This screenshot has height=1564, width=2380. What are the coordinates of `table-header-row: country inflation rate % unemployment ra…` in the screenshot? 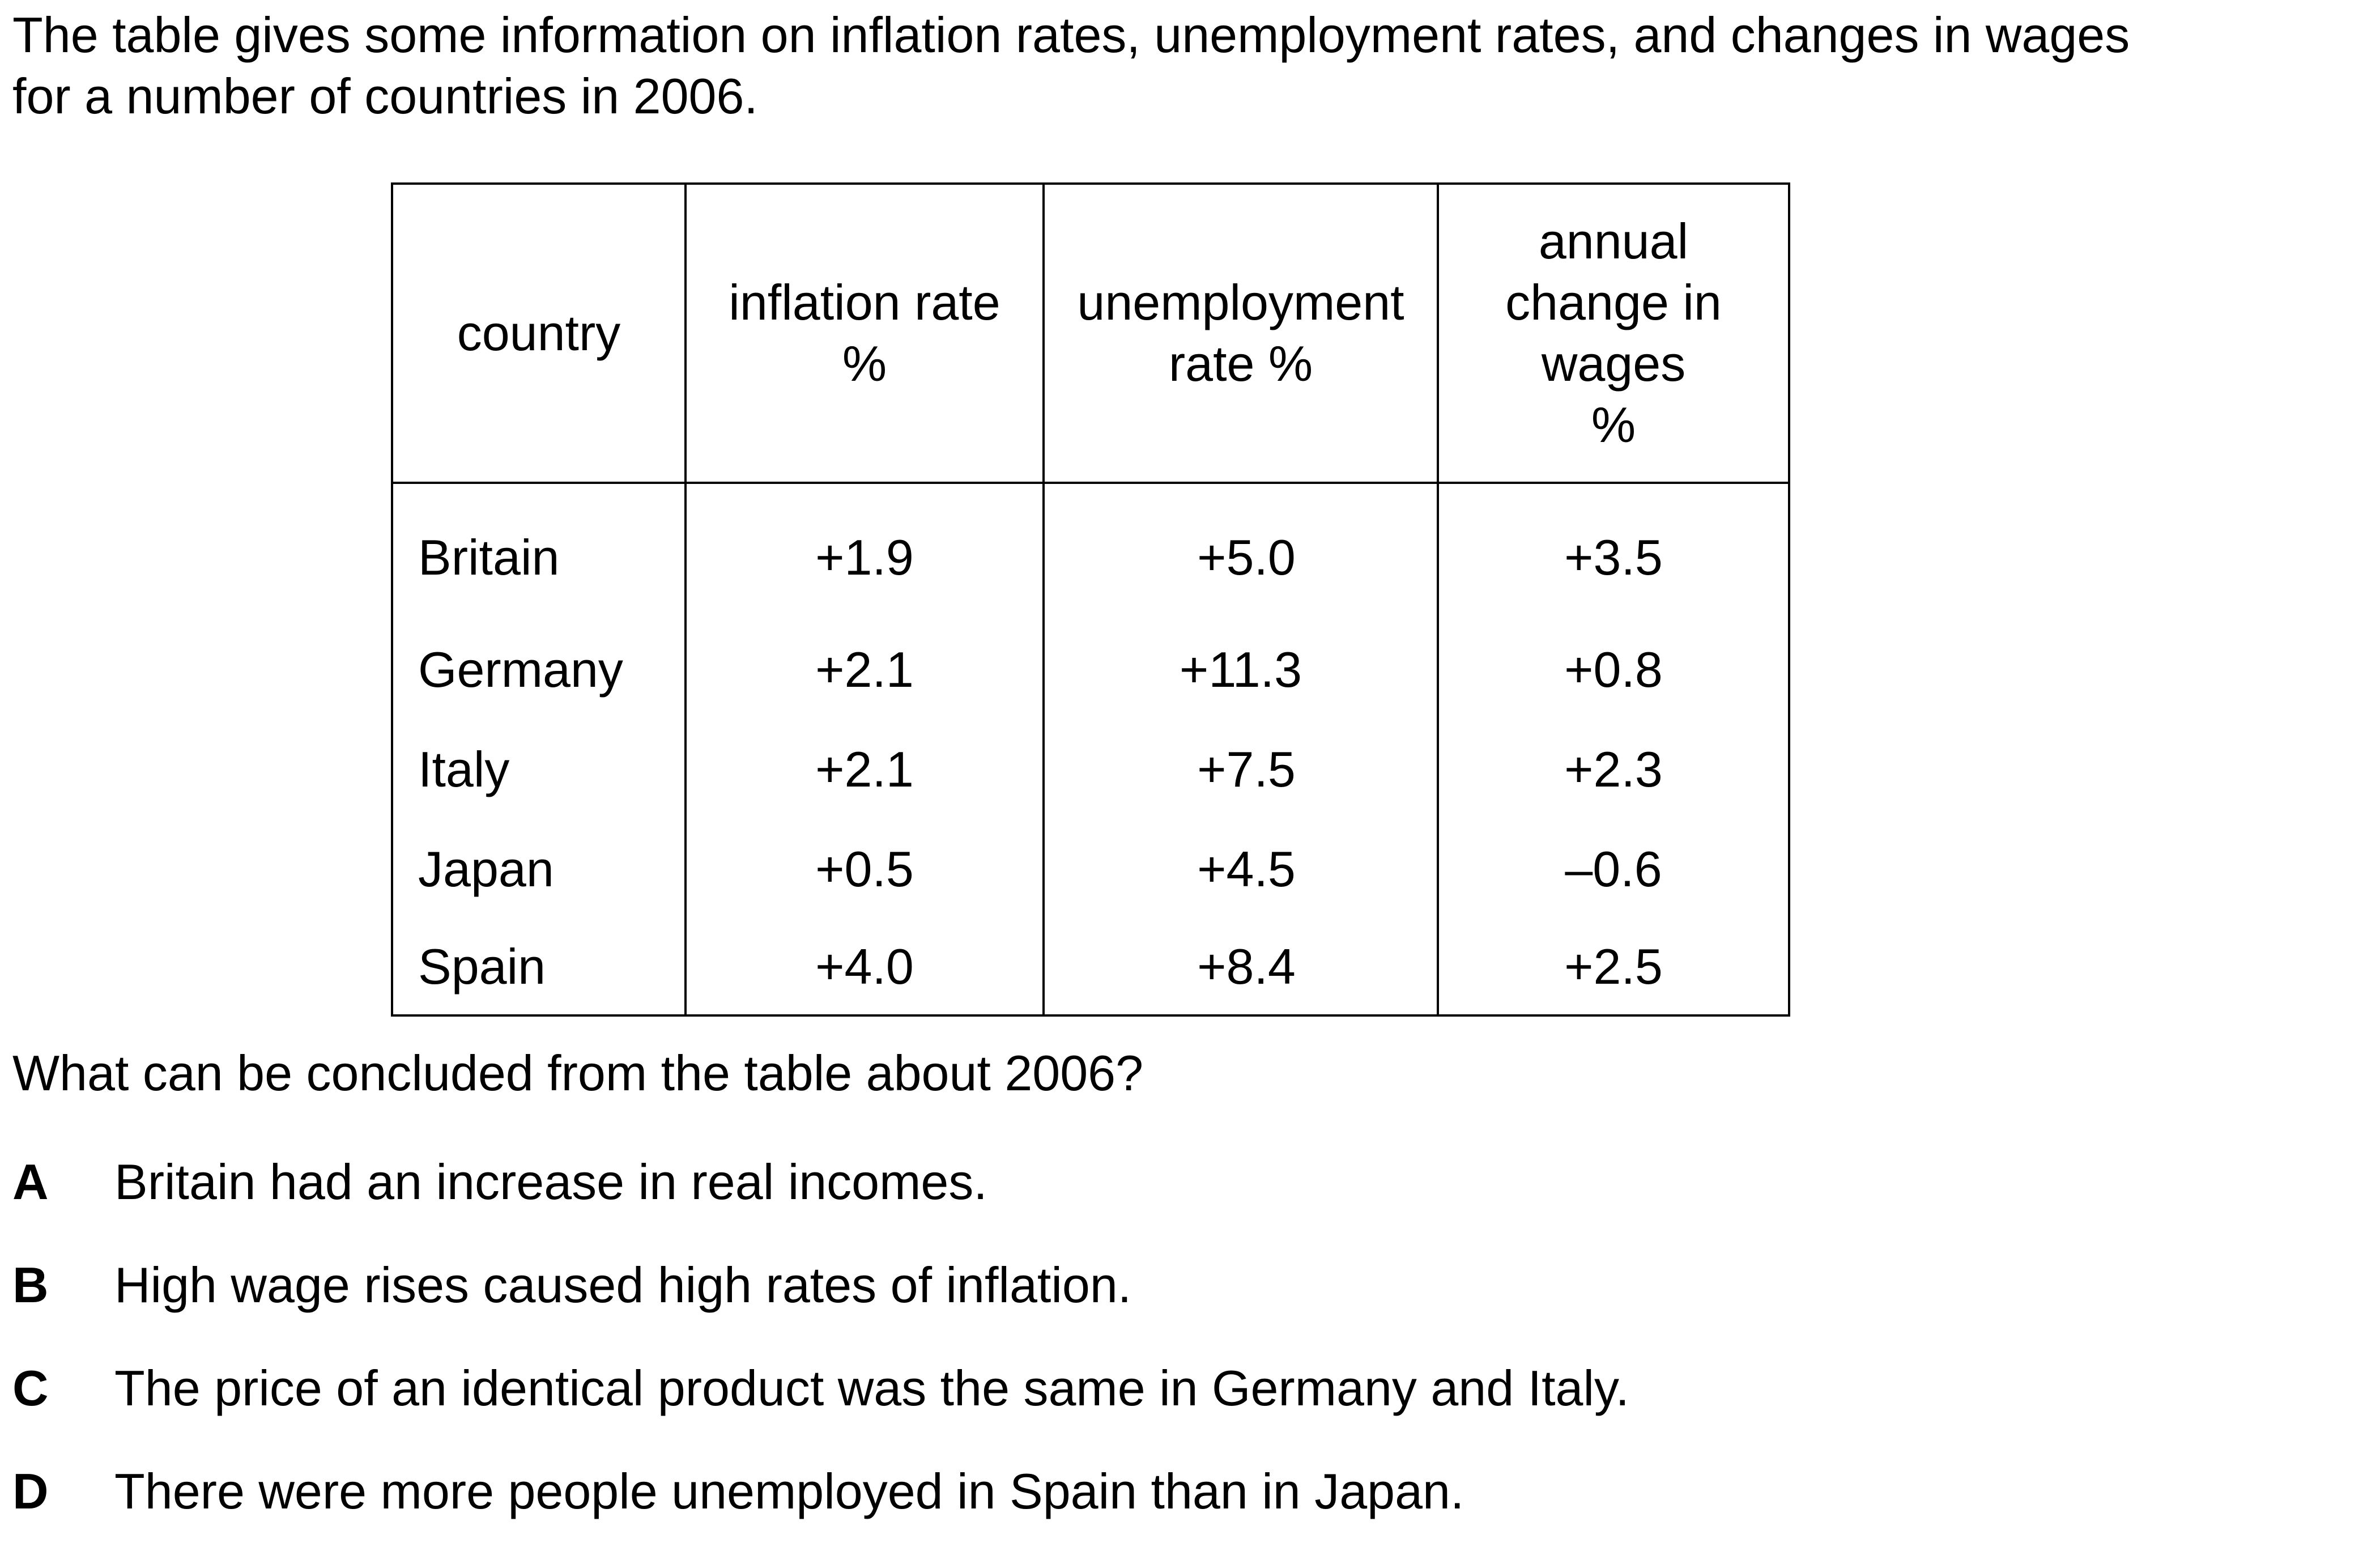 It's located at (1090, 333).